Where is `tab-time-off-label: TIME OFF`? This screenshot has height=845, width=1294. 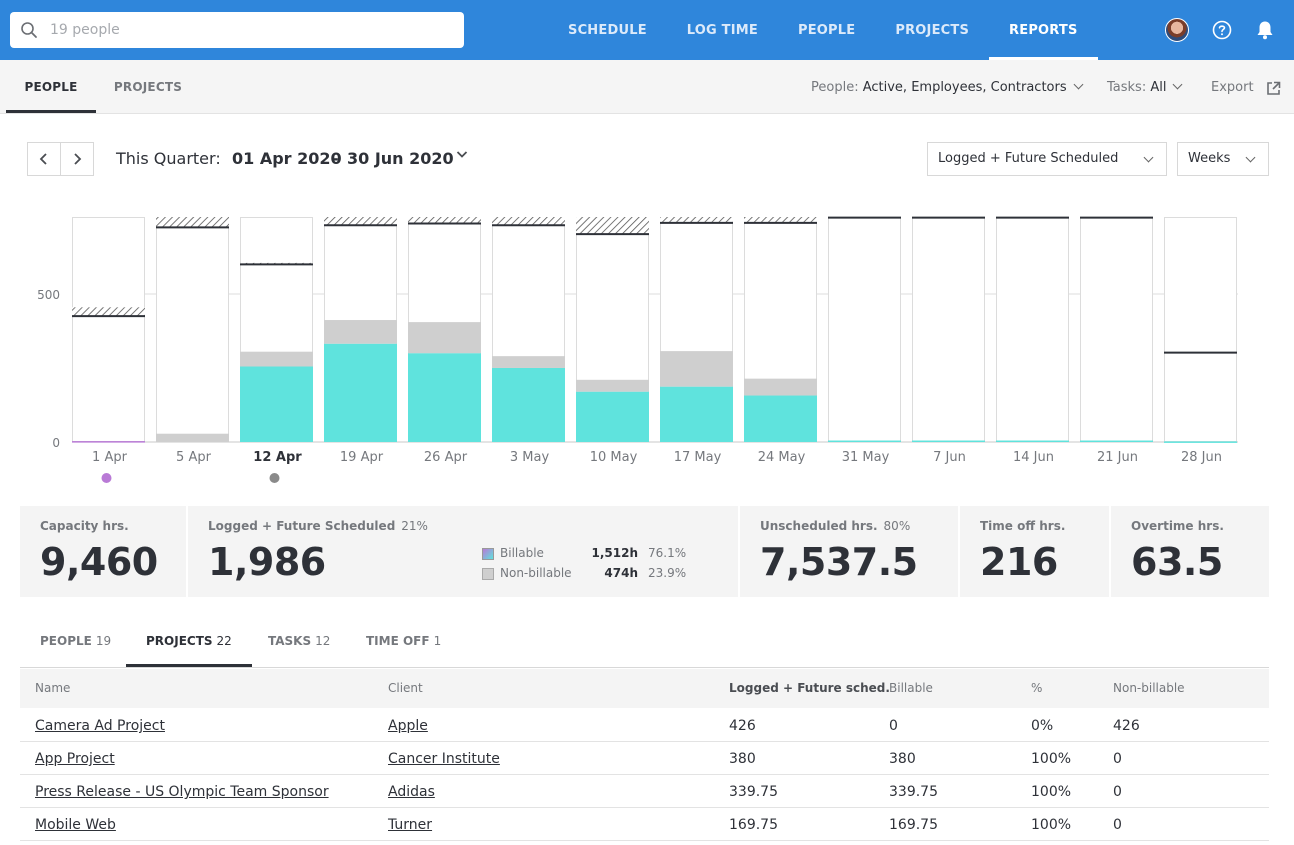
tab-time-off-label: TIME OFF is located at coordinates (398, 641).